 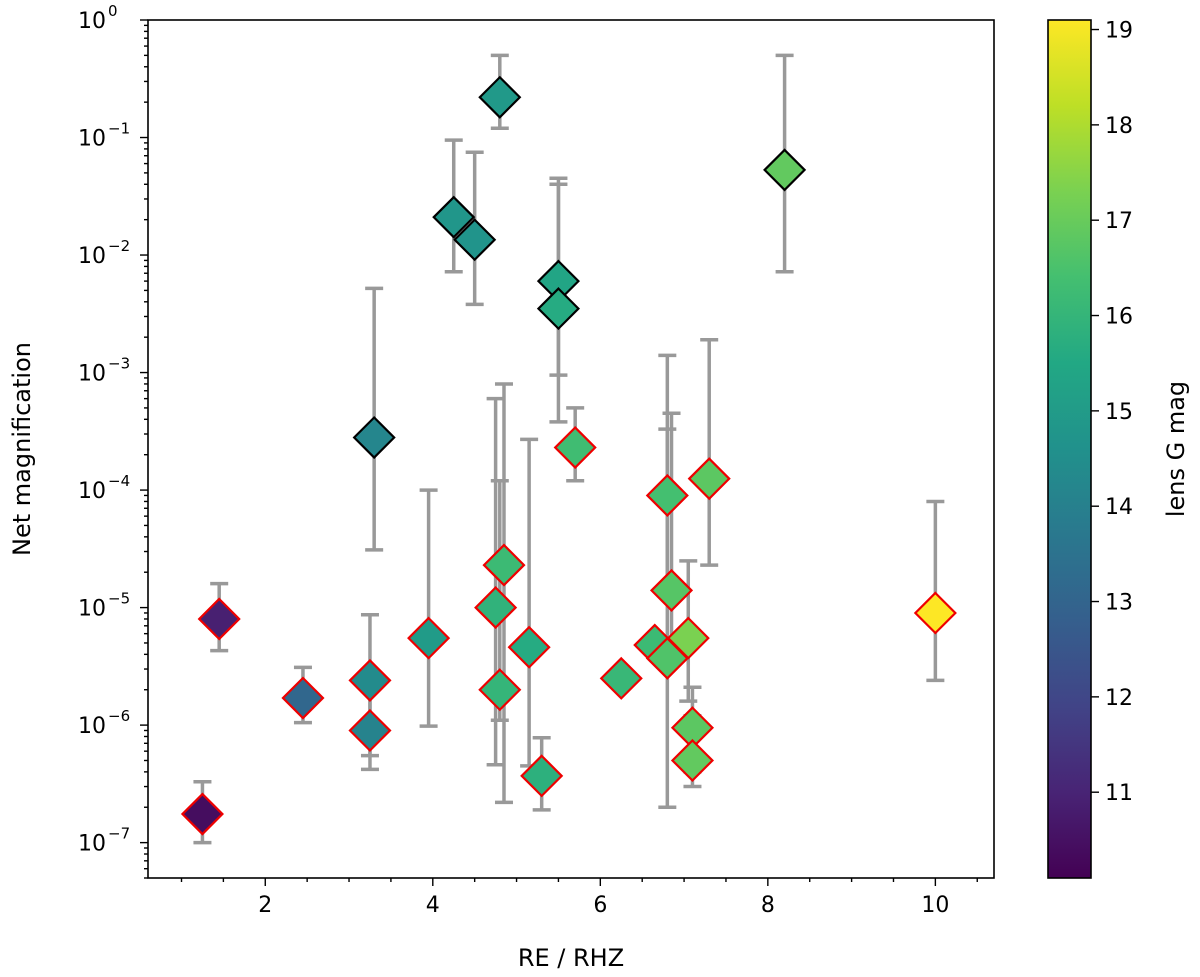 I want to click on x-tick-label: 2, so click(x=265, y=905).